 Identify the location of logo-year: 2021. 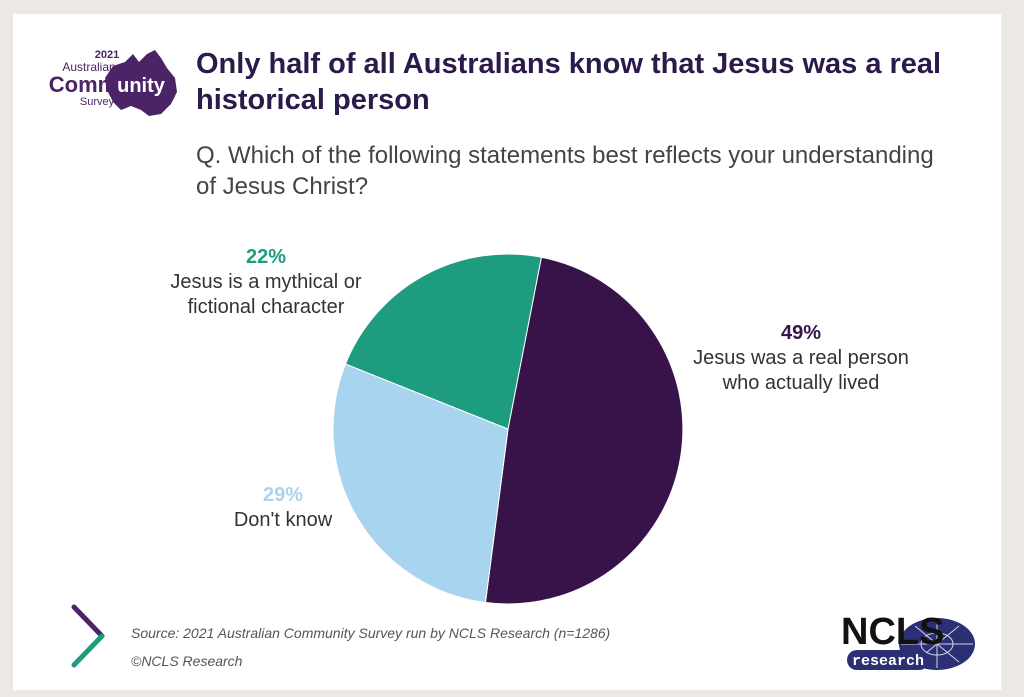
(107, 55).